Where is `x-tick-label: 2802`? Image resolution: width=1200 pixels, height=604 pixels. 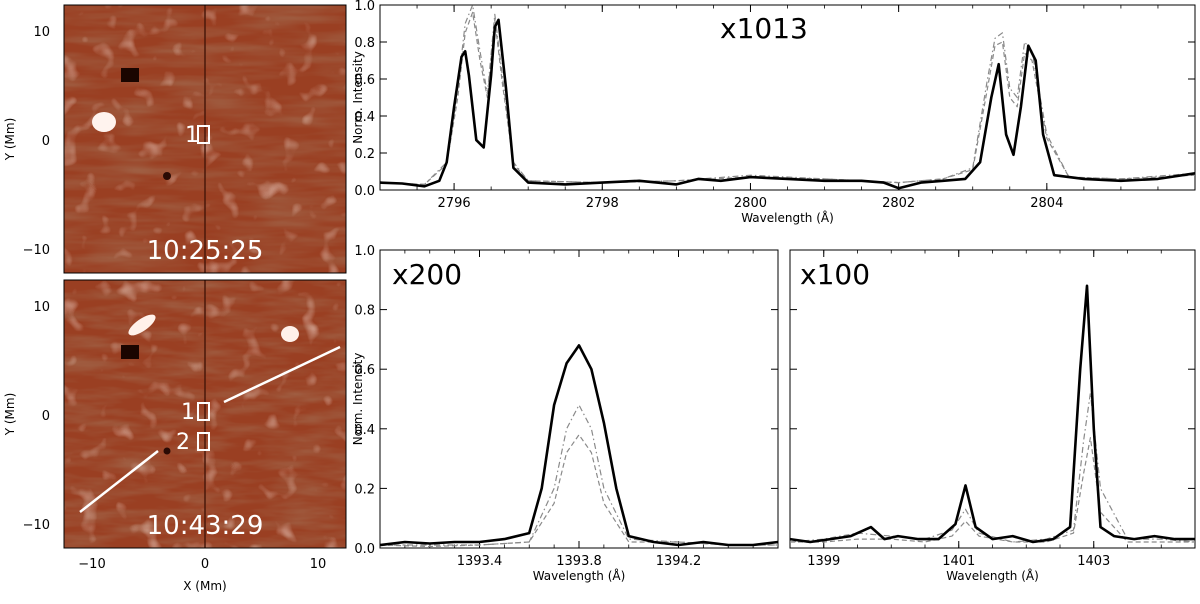 x-tick-label: 2802 is located at coordinates (898, 203).